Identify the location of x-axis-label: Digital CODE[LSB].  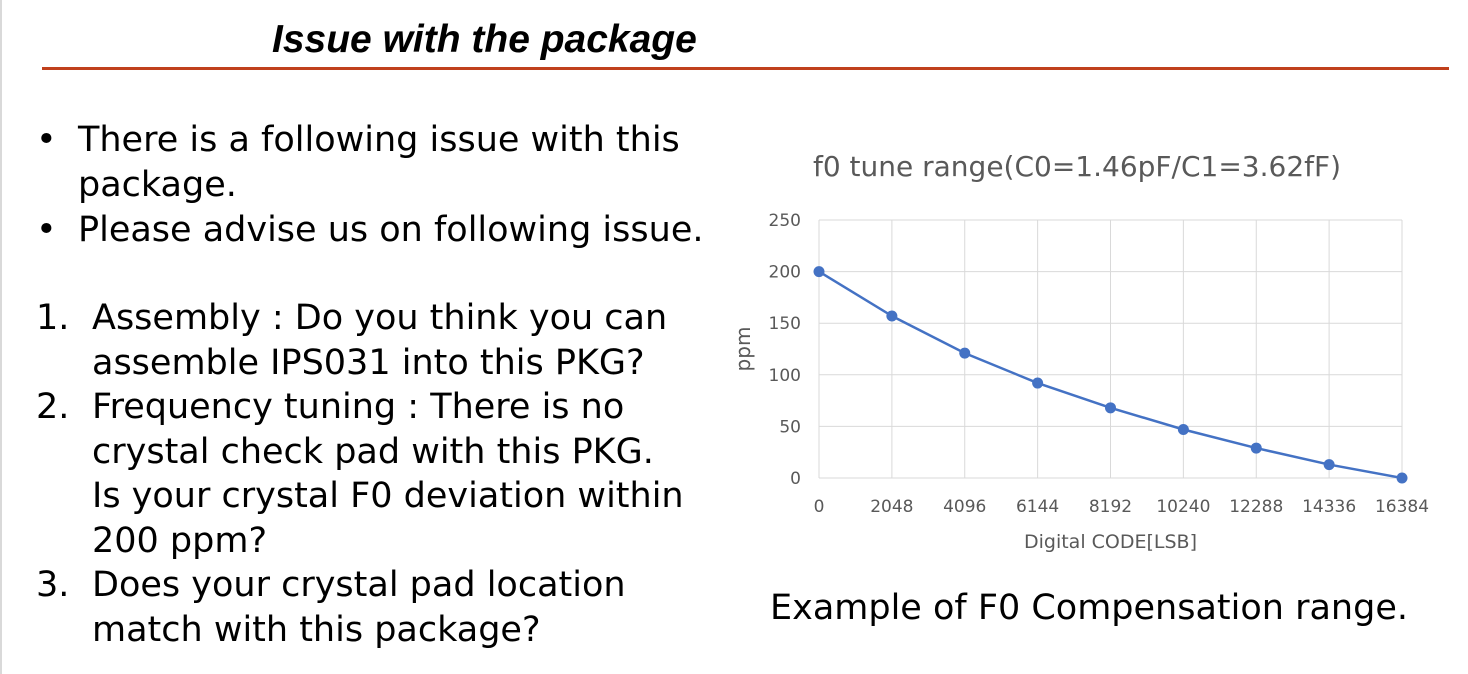
(1110, 542).